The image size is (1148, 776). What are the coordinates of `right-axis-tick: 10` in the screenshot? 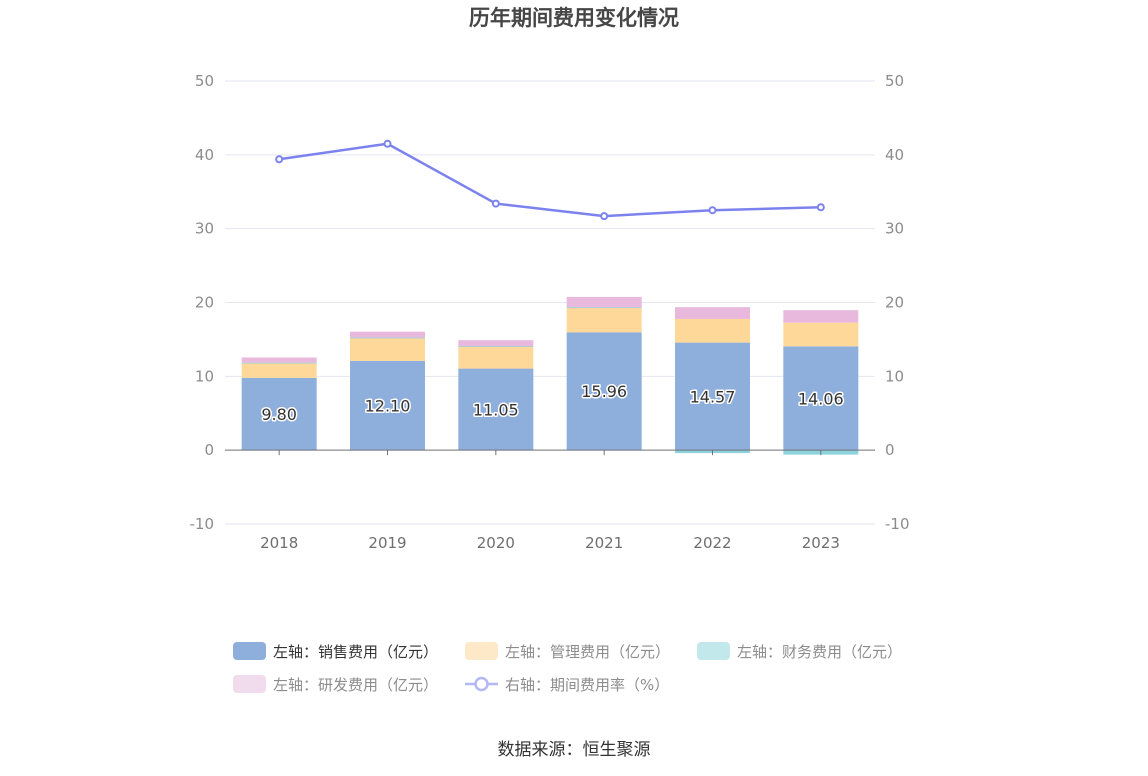 It's located at (894, 376).